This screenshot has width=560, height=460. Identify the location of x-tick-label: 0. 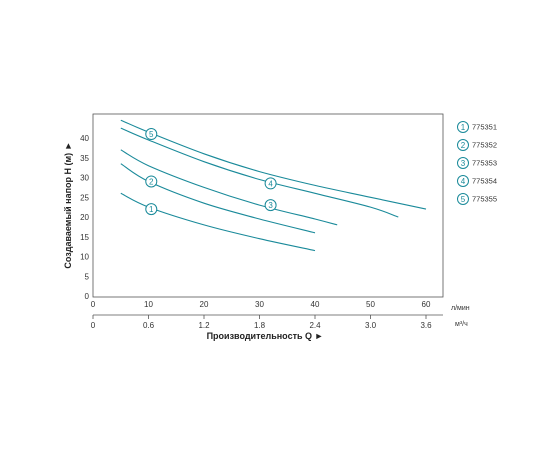
(93, 304).